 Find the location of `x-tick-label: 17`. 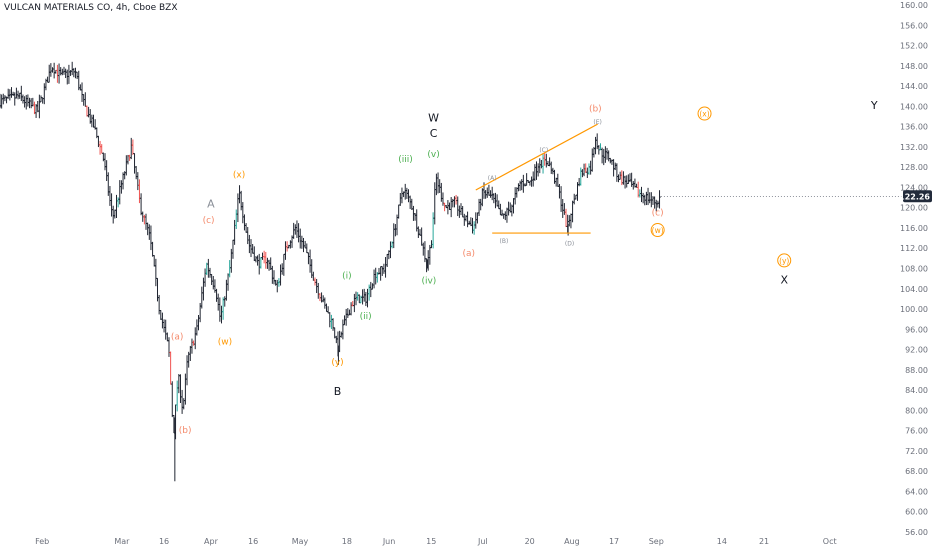

x-tick-label: 17 is located at coordinates (614, 541).